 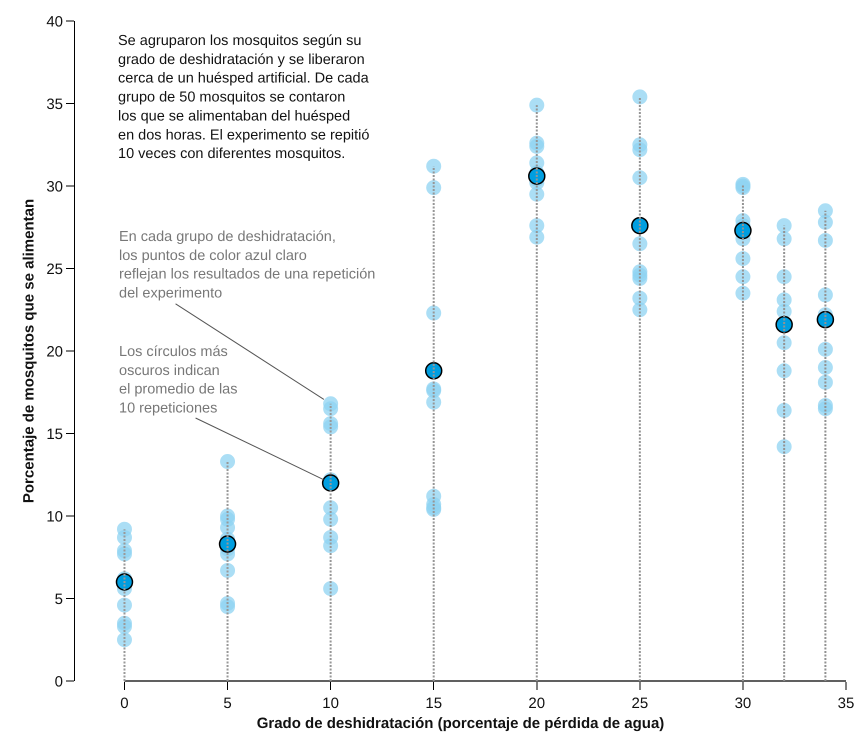 I want to click on annotation: En cada grupo de deshidratación, los puntos de color azul claro reflejan los resultados de una repetición del experimento, so click(x=247, y=265).